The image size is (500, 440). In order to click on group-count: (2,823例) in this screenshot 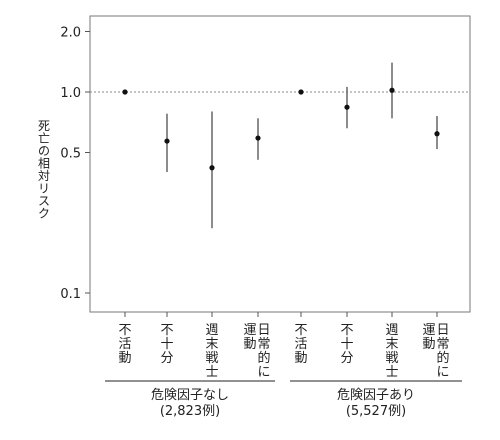, I will do `click(190, 411)`.